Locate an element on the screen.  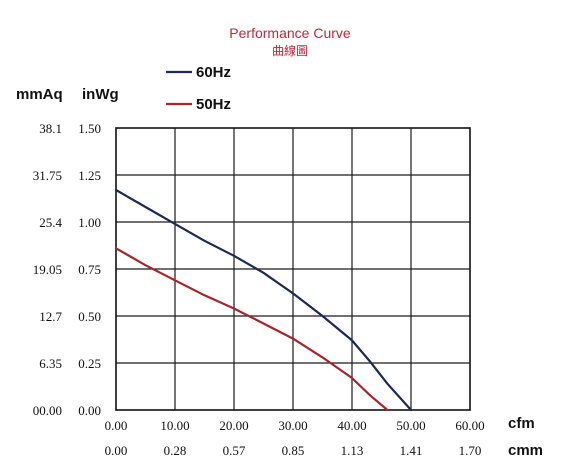
y-tick-label-inwg: 0.25 is located at coordinates (89, 363).